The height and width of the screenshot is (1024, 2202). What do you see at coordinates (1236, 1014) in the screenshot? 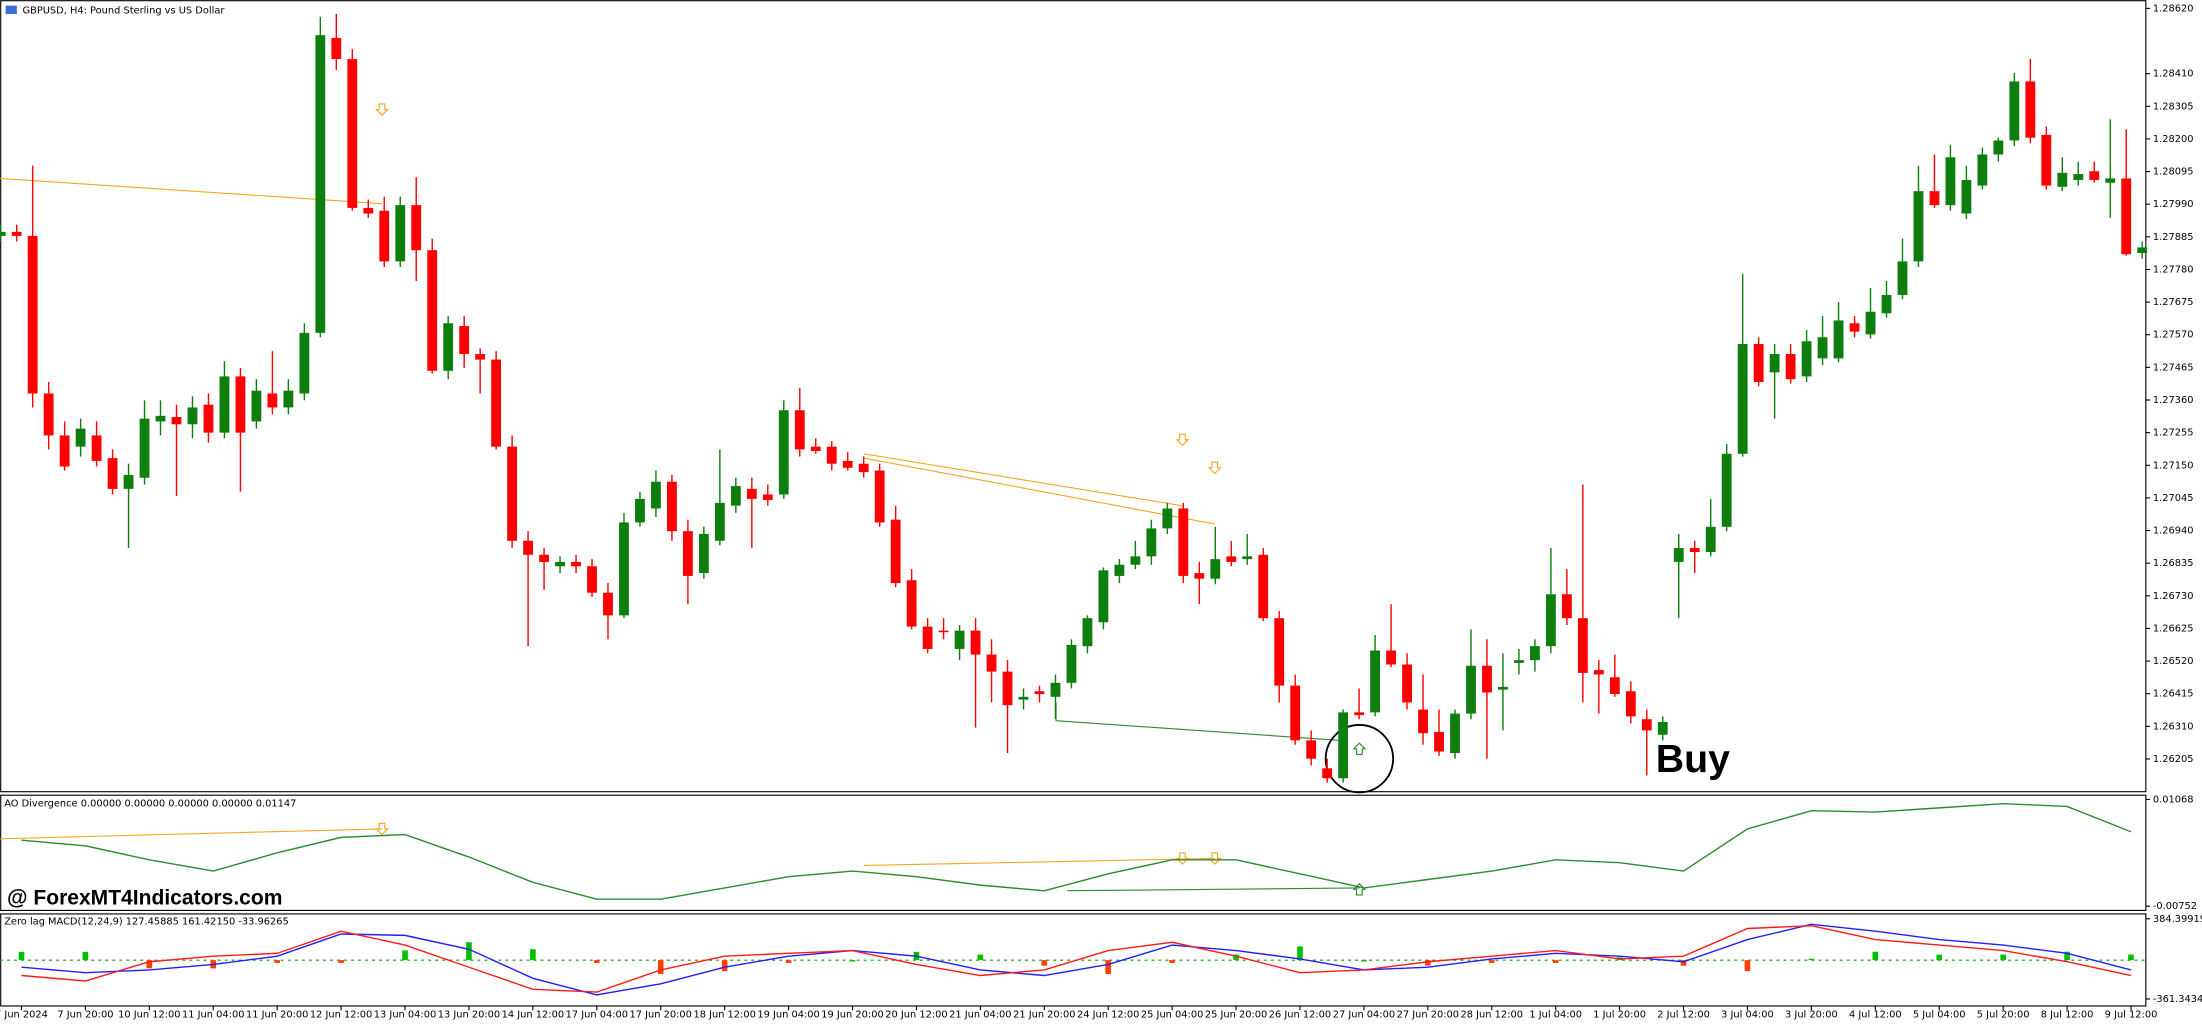
I see `x-tick-label: 25 Jun 20:00` at bounding box center [1236, 1014].